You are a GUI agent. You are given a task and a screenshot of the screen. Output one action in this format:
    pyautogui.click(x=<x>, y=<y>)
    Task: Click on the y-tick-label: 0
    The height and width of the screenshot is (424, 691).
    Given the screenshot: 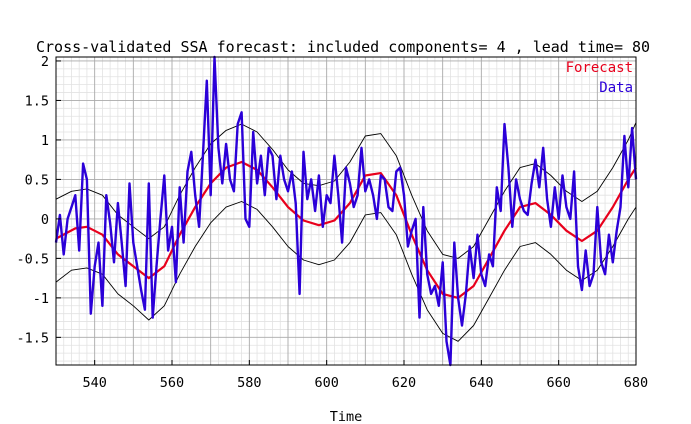 What is the action you would take?
    pyautogui.click(x=45, y=220)
    